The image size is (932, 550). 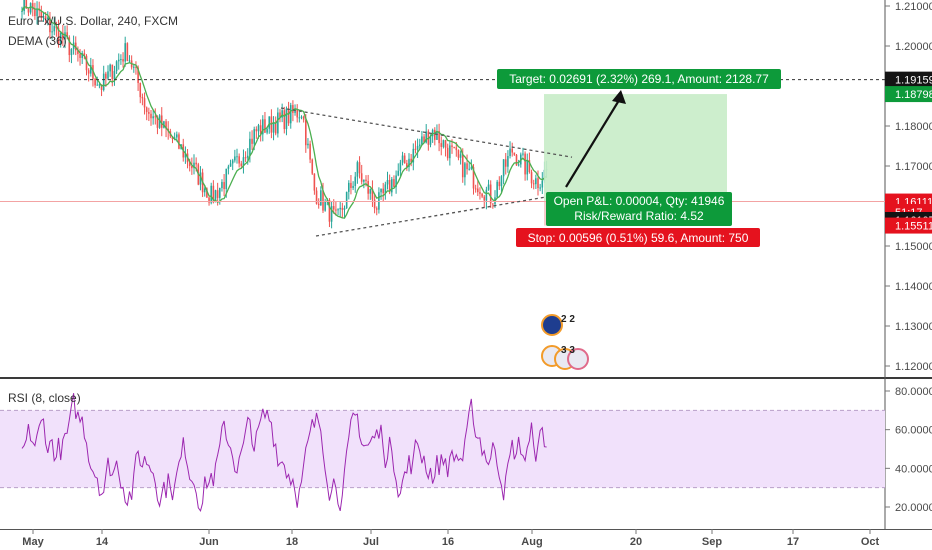 I want to click on price-tag-bg, so click(x=908, y=79).